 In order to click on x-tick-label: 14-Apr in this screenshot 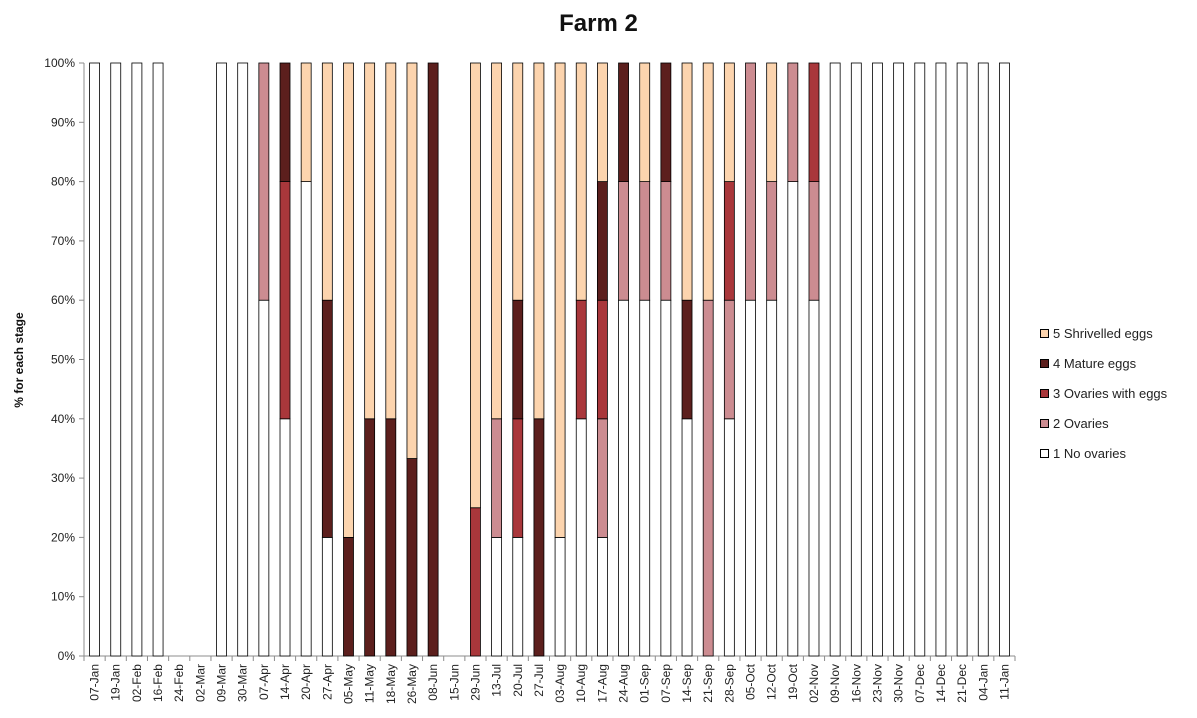, I will do `click(285, 682)`.